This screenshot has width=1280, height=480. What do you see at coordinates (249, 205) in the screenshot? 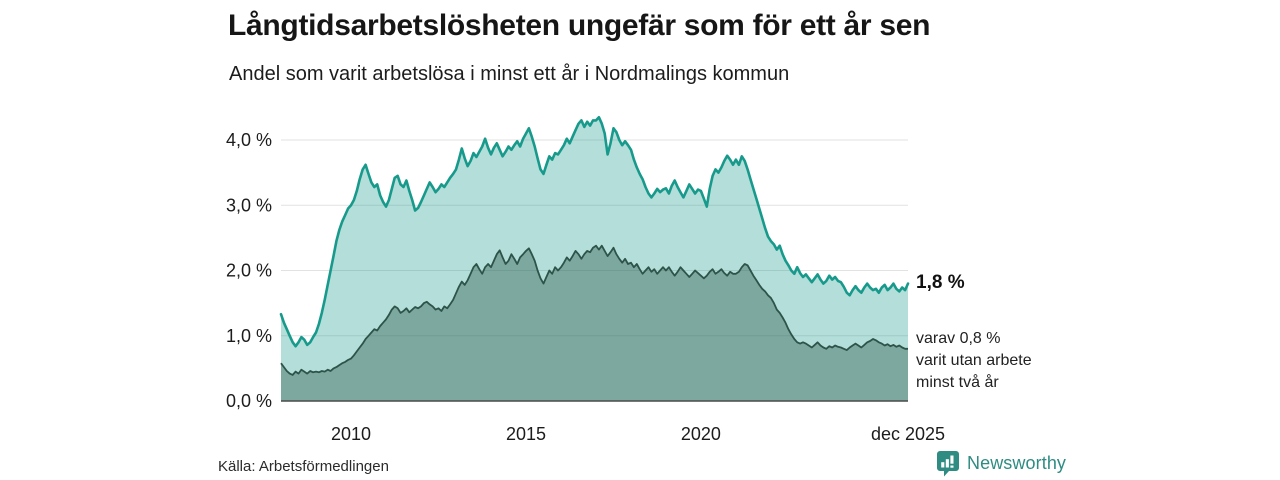
I see `y-axis-tick-label: 3,0 %` at bounding box center [249, 205].